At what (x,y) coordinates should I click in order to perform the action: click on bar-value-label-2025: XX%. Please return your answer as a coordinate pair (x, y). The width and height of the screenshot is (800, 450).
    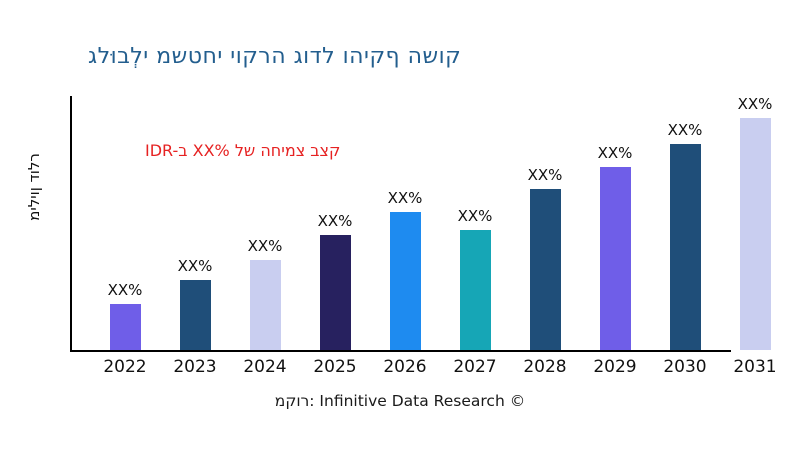
    Looking at the image, I should click on (335, 221).